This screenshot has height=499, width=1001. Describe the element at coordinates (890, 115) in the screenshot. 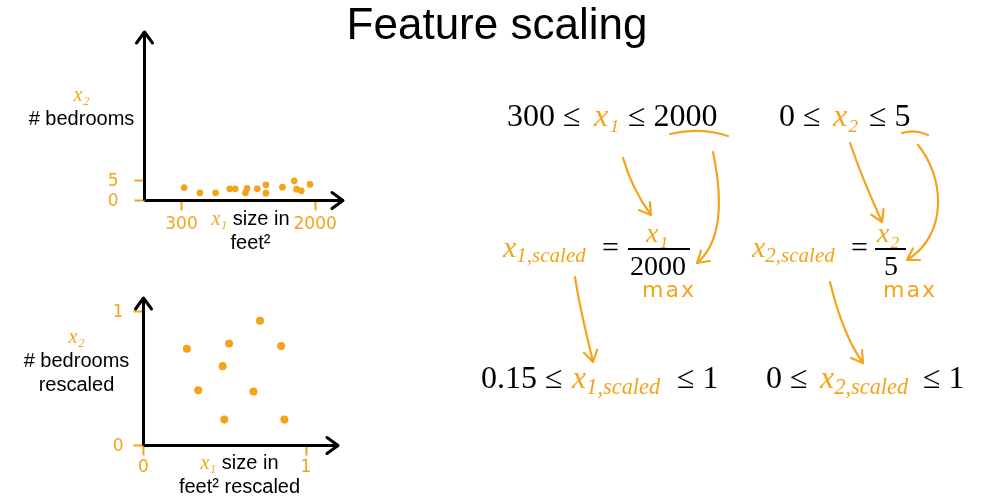

I see `text: ≤ 5` at that location.